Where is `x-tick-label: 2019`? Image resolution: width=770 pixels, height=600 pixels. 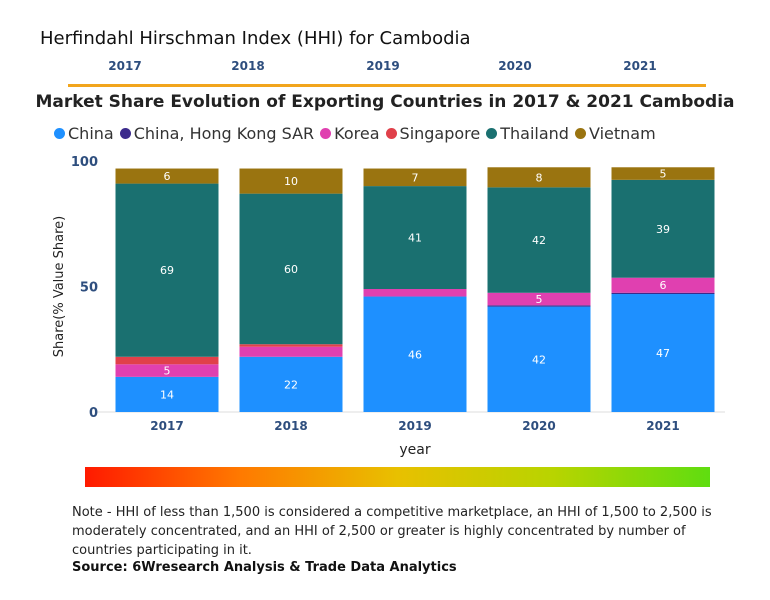
x-tick-label: 2019 is located at coordinates (414, 426).